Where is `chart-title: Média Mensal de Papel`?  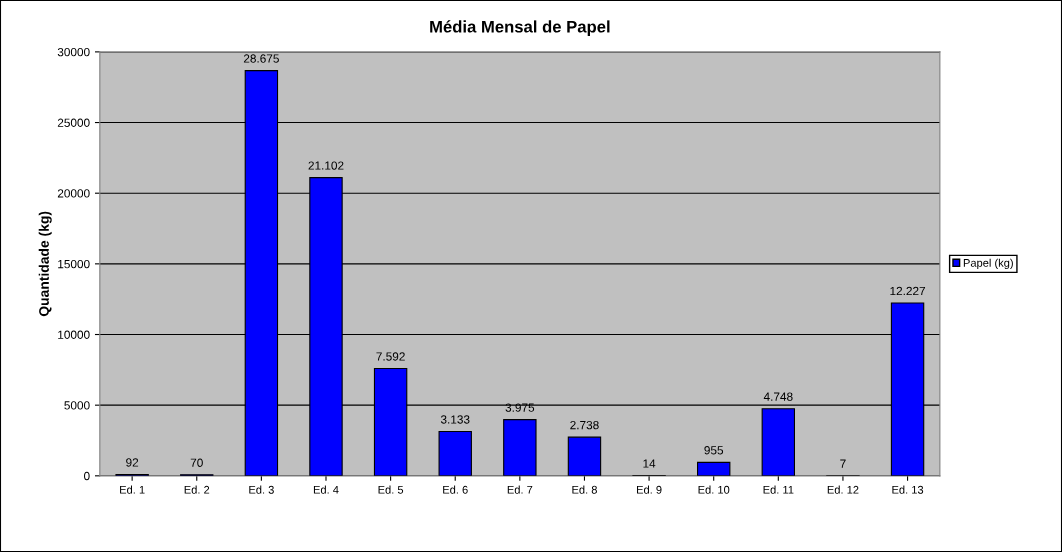 chart-title: Média Mensal de Papel is located at coordinates (520, 28).